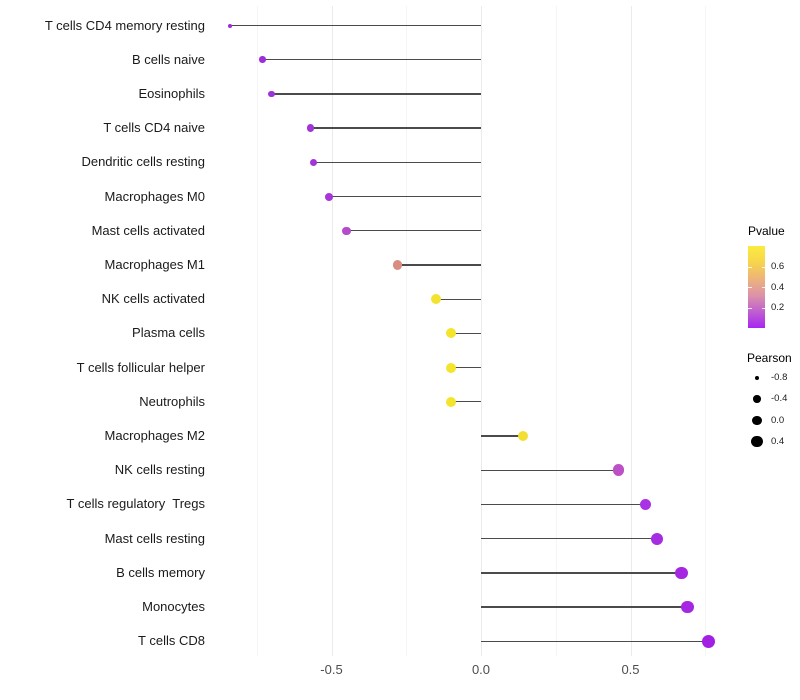 The width and height of the screenshot is (800, 700). What do you see at coordinates (143, 162) in the screenshot?
I see `y-axis-label: Dendritic cells resting` at bounding box center [143, 162].